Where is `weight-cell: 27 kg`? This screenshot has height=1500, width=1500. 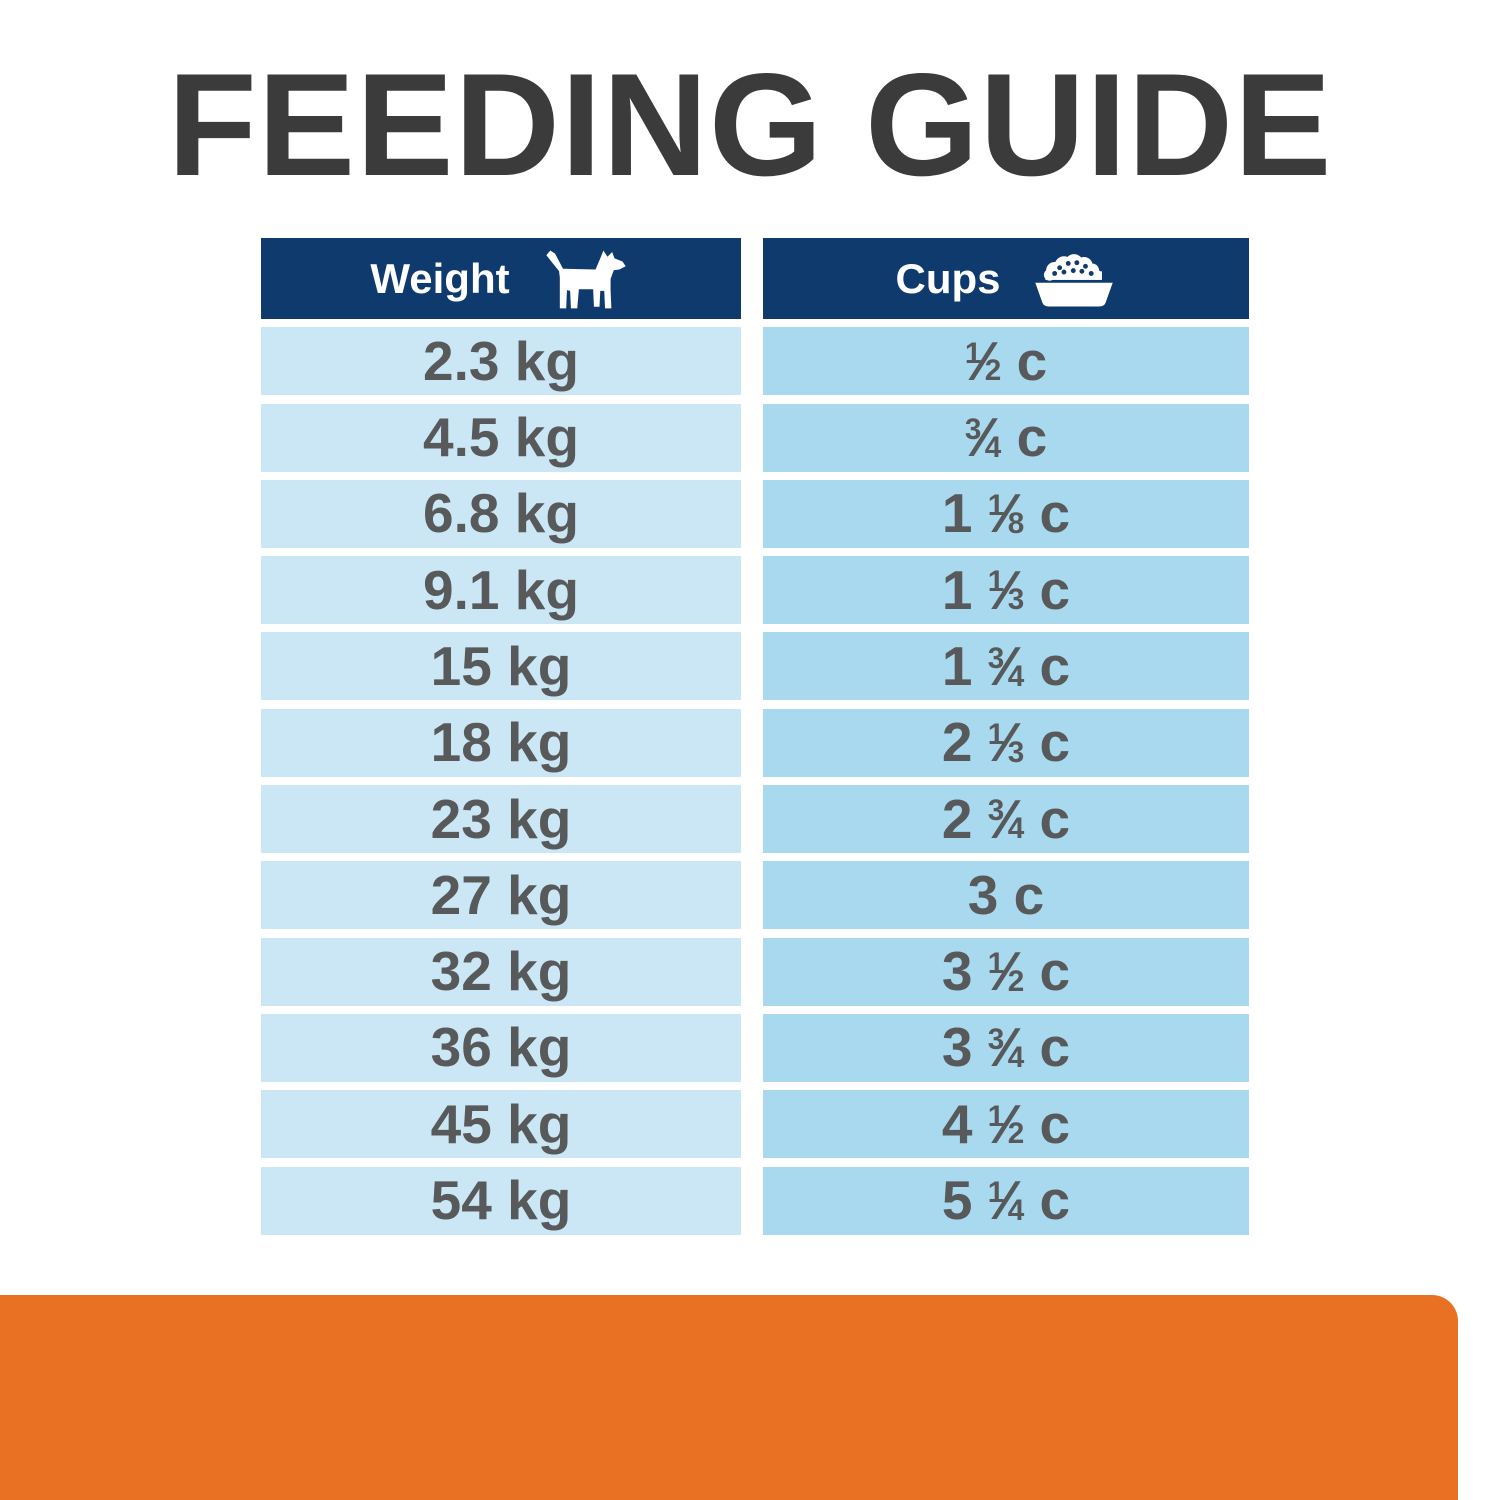
weight-cell: 27 kg is located at coordinates (501, 895).